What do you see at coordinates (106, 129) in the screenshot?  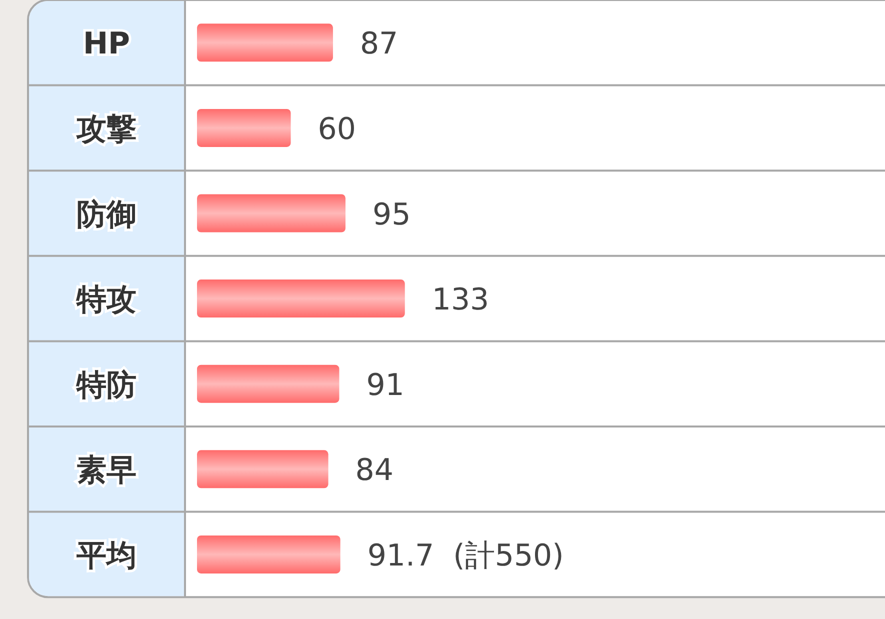 I see `y-tick-label: 攻撃` at bounding box center [106, 129].